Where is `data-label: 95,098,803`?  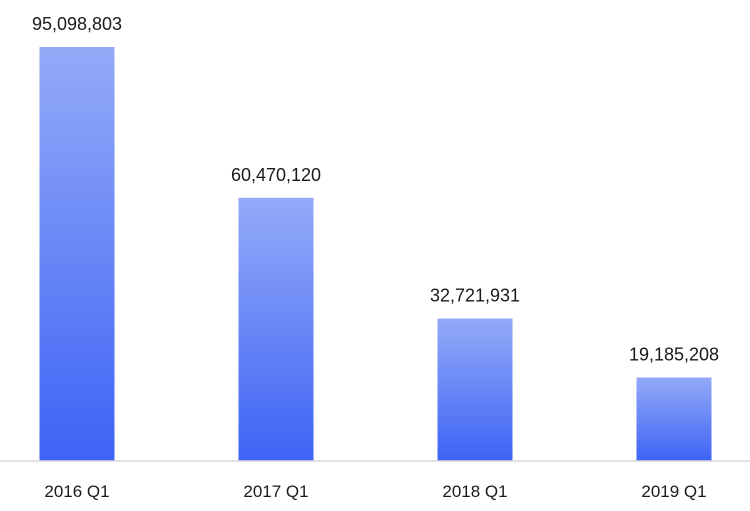 data-label: 95,098,803 is located at coordinates (77, 24).